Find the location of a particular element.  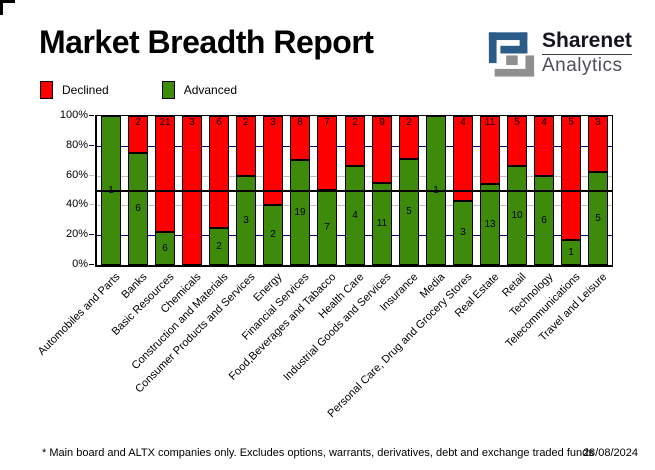

declined-count-label: 21 is located at coordinates (165, 122).